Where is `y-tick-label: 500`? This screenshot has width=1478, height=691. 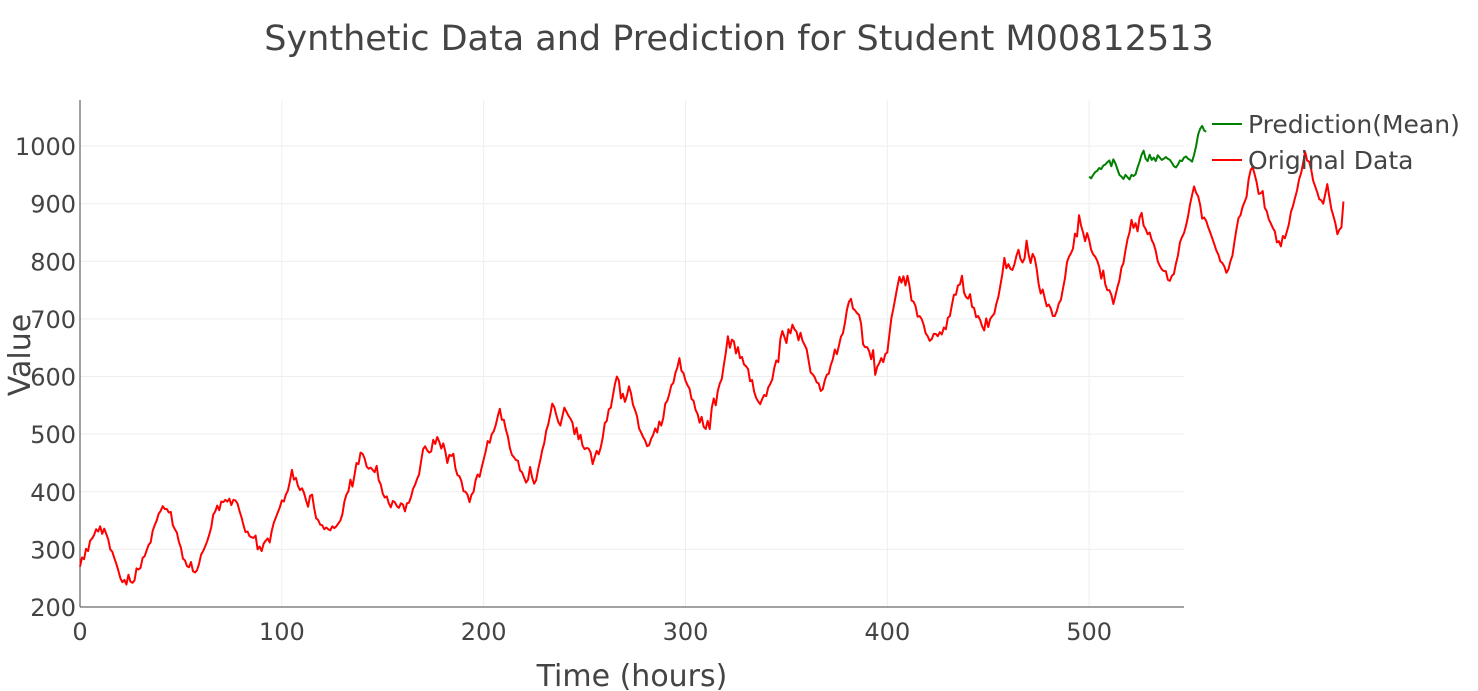
y-tick-label: 500 is located at coordinates (53, 435).